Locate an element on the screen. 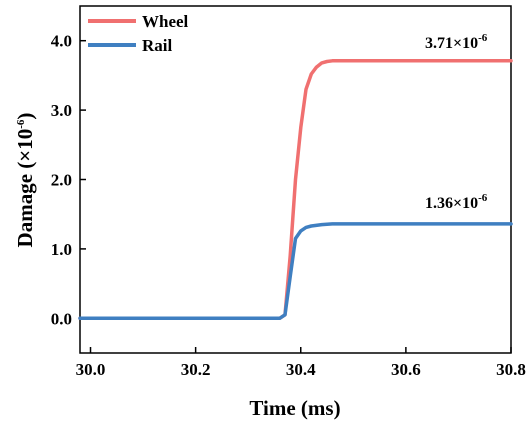  annotation-rail: 1.36×10⁻⁶ is located at coordinates (456, 202).